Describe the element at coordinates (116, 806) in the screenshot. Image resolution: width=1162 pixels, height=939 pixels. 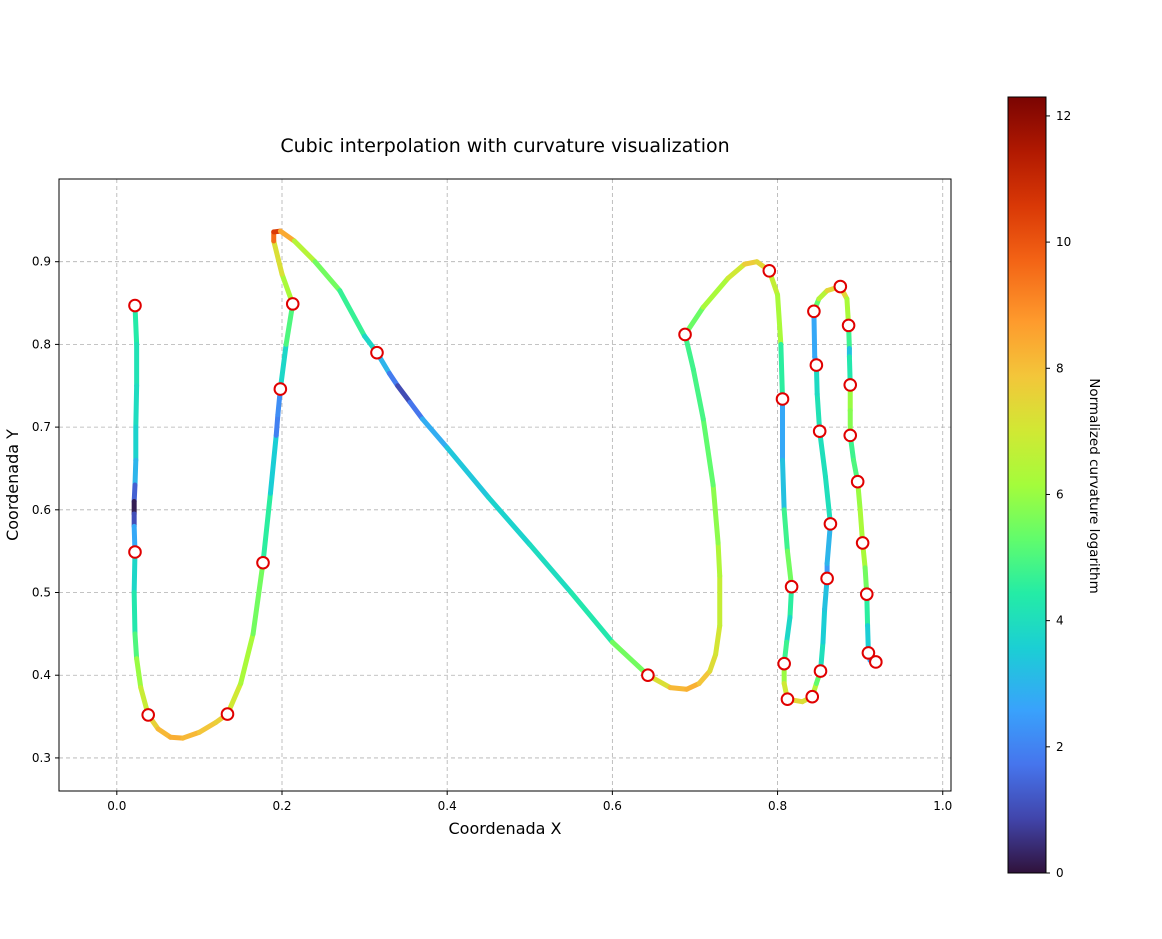
I see `x-tick-label: 0.0` at that location.